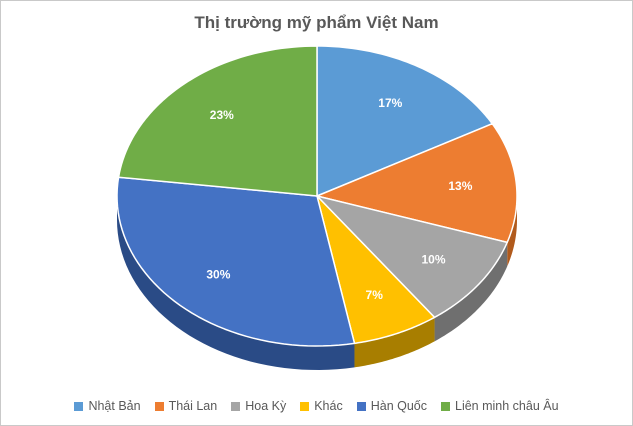 Image resolution: width=633 pixels, height=426 pixels. I want to click on legend-label: Hoa Kỳ, so click(266, 406).